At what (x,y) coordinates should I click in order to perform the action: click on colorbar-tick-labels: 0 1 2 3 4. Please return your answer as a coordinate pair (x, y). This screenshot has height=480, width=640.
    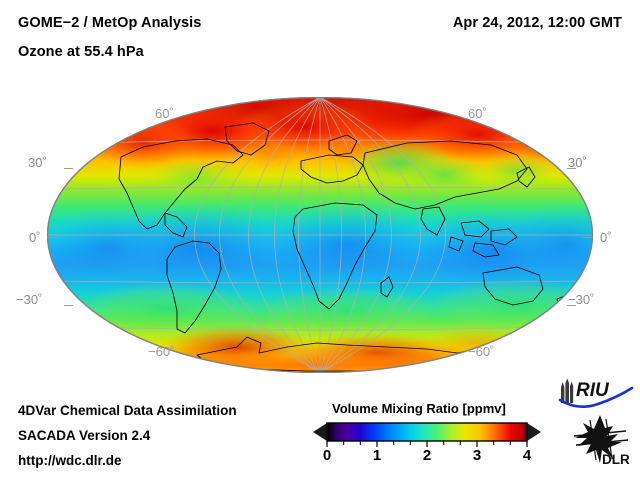
    Looking at the image, I should click on (427, 458).